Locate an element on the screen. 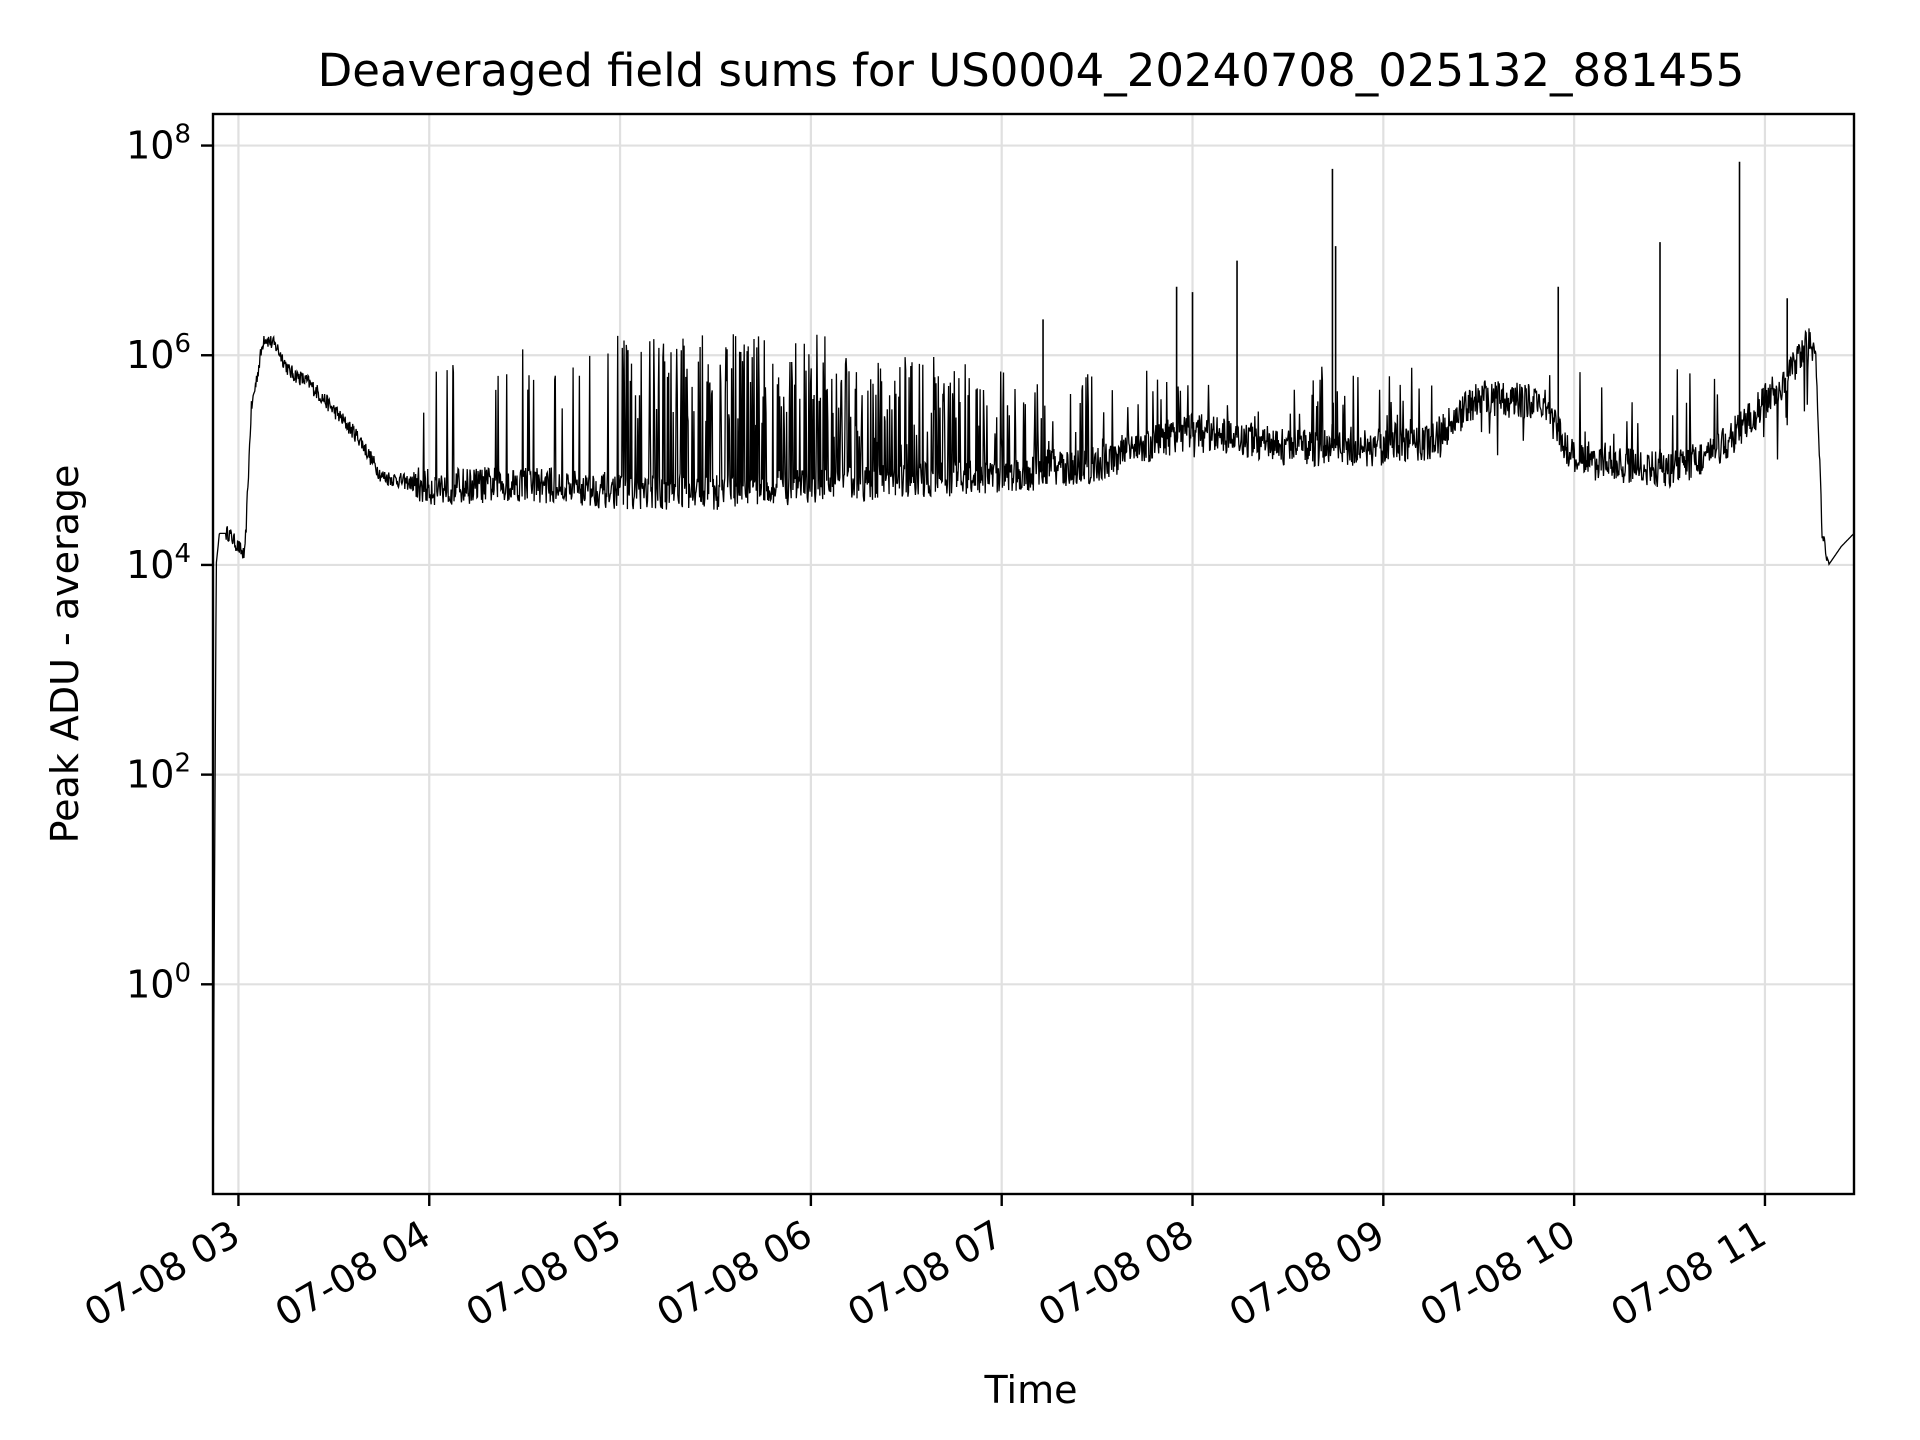 This screenshot has height=1440, width=1920. y-axis-label: Peak ADU - average is located at coordinates (65, 654).